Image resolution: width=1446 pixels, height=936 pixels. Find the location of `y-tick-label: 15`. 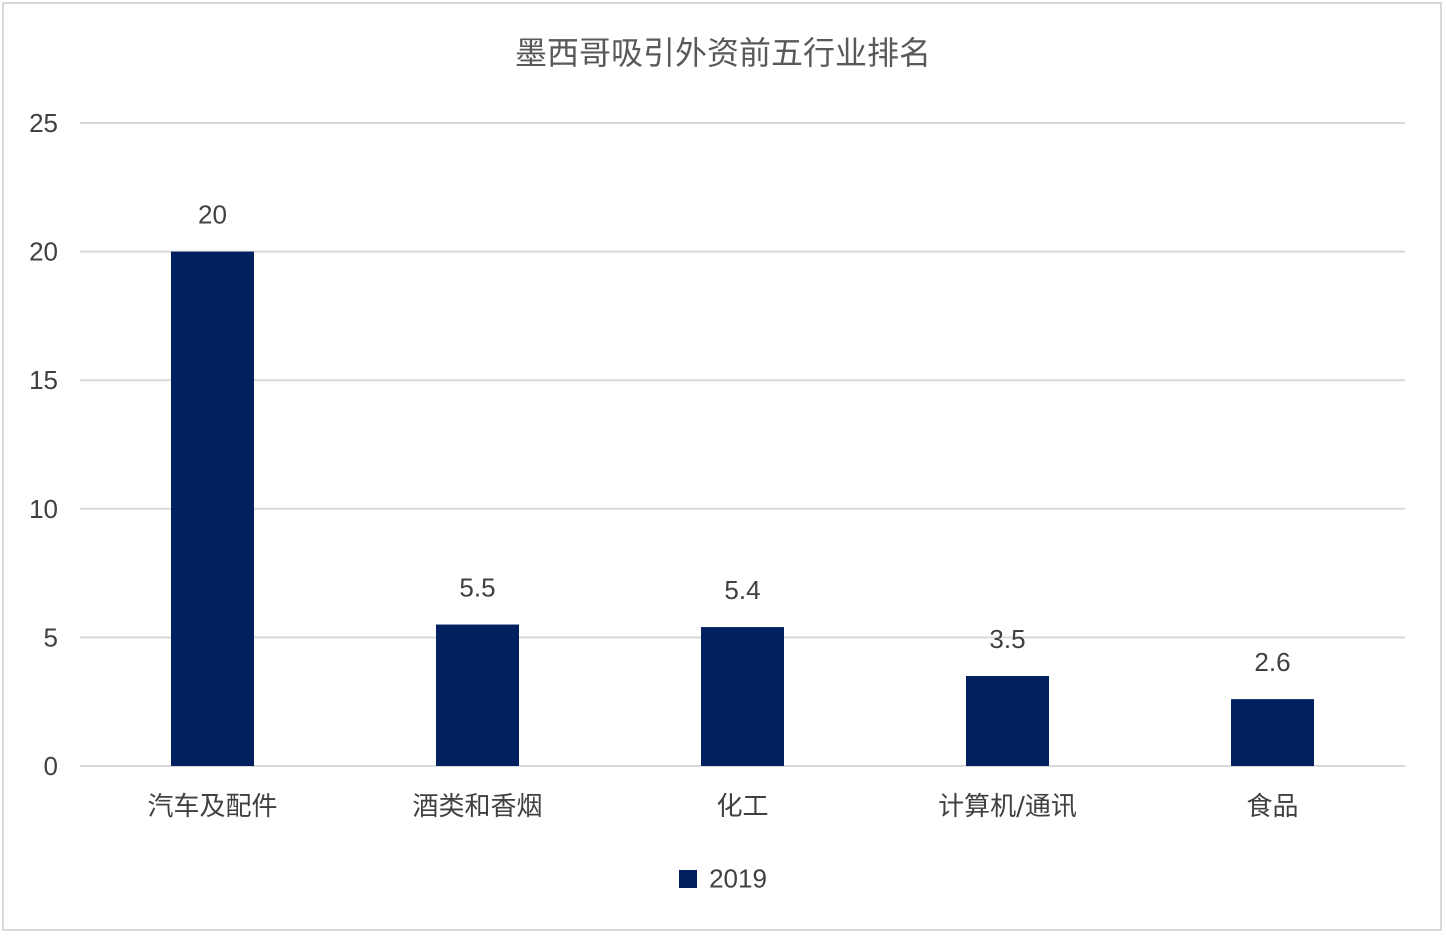

y-tick-label: 15 is located at coordinates (43, 380).